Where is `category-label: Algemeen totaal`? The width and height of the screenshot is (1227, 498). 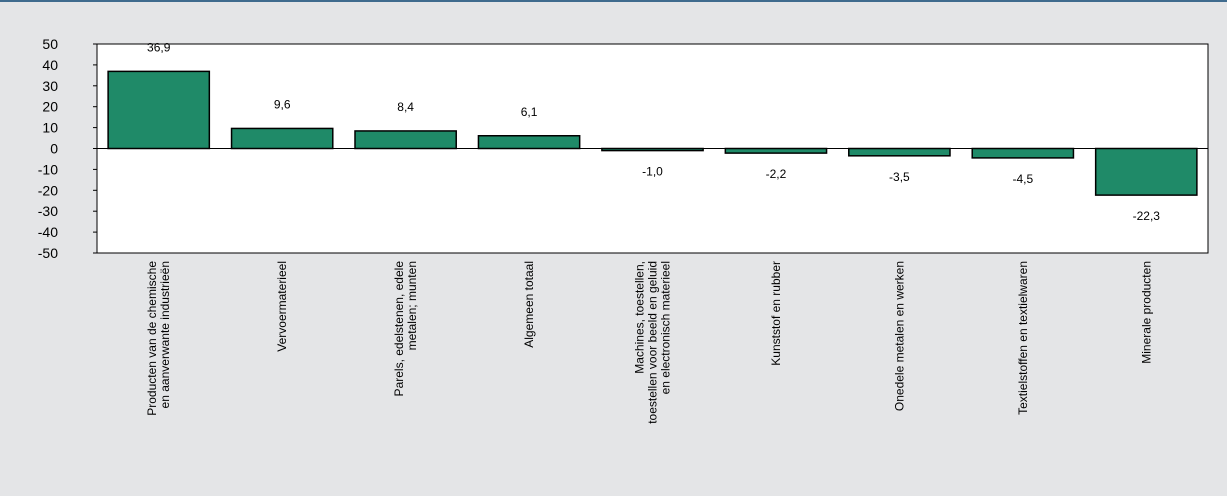 category-label: Algemeen totaal is located at coordinates (529, 304).